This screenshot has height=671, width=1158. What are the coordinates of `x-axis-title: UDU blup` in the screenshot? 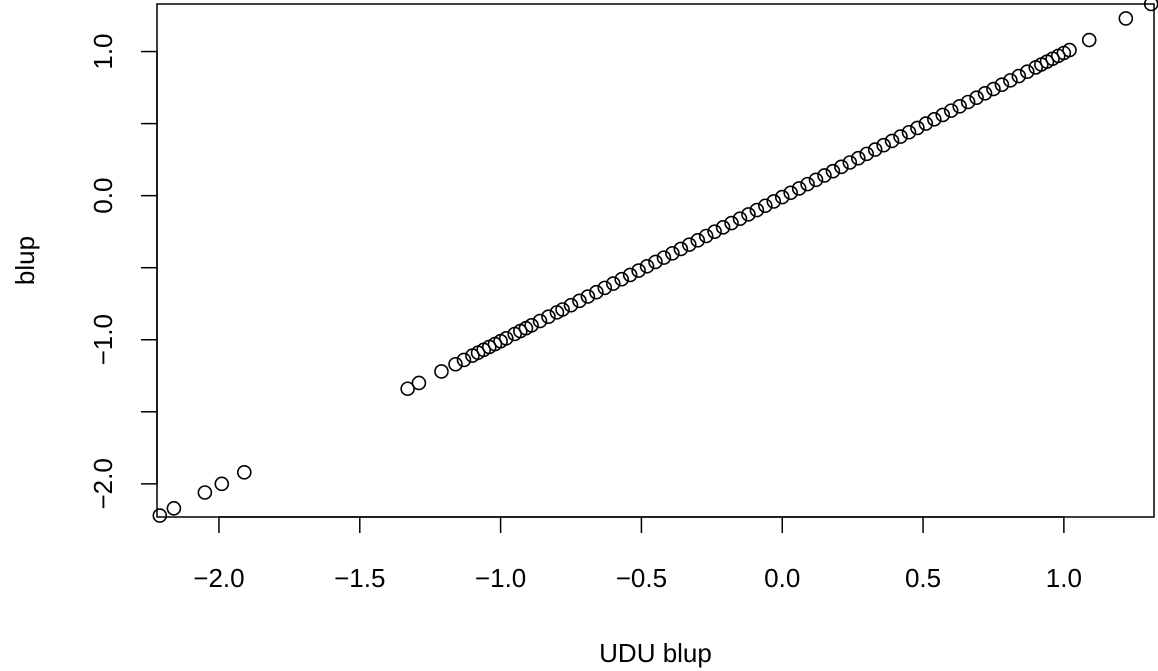 It's located at (655, 653).